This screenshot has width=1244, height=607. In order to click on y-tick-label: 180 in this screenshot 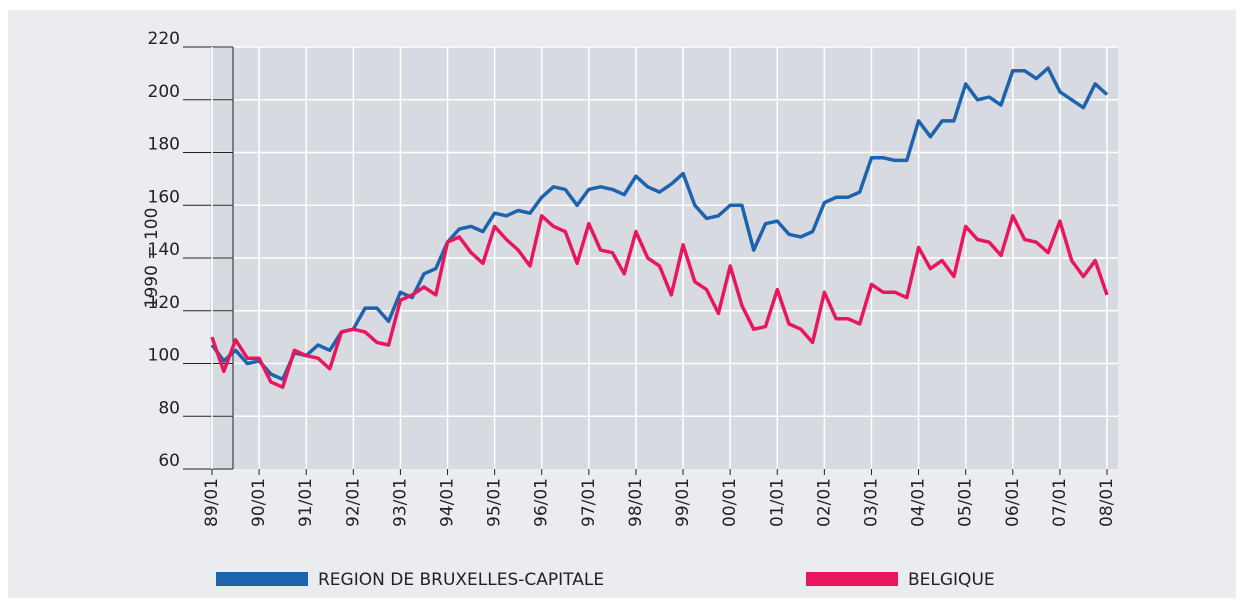, I will do `click(164, 145)`.